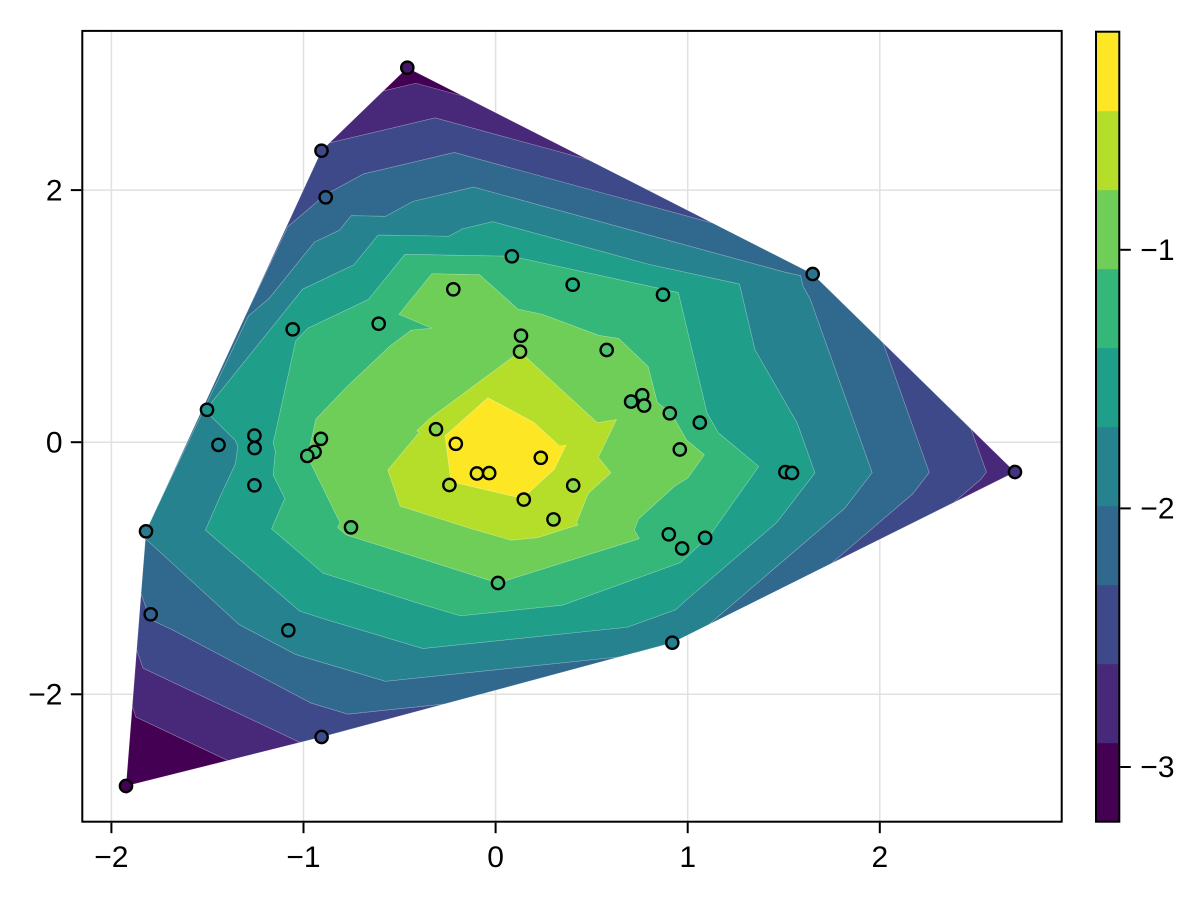  What do you see at coordinates (1157, 767) in the screenshot?
I see `svg-text: −3` at bounding box center [1157, 767].